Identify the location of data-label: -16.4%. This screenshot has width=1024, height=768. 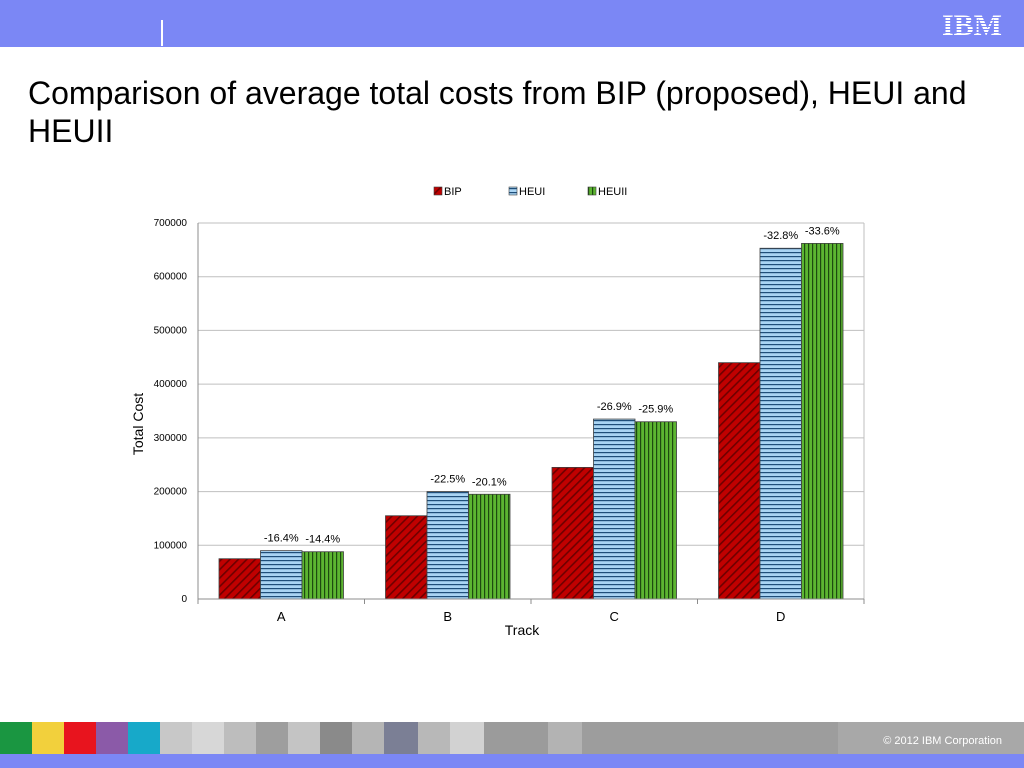
(281, 539).